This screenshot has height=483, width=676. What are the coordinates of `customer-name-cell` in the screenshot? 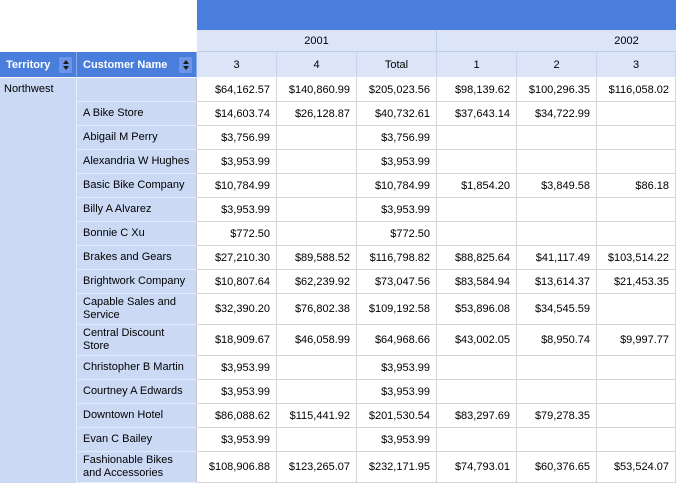 It's located at (137, 90).